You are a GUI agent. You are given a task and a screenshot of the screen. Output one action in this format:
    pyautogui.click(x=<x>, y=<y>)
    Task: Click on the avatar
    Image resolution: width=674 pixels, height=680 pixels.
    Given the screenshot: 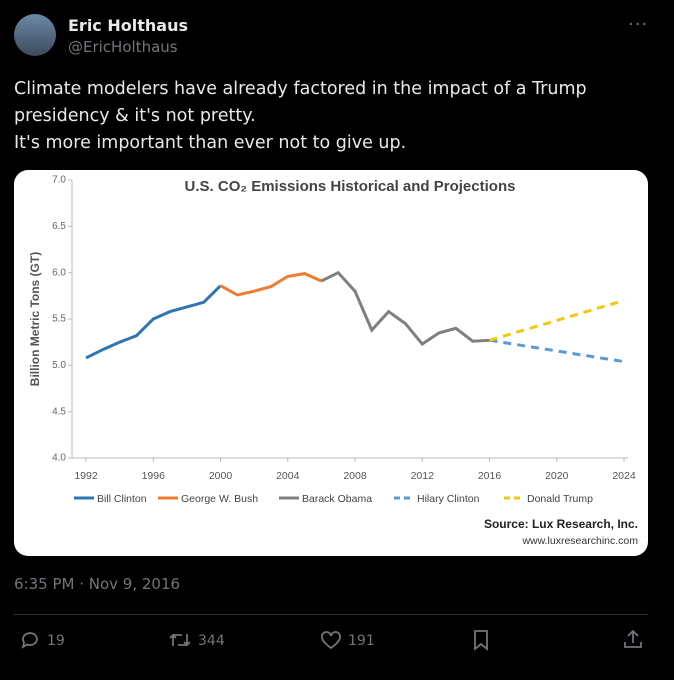 What is the action you would take?
    pyautogui.click(x=35, y=35)
    